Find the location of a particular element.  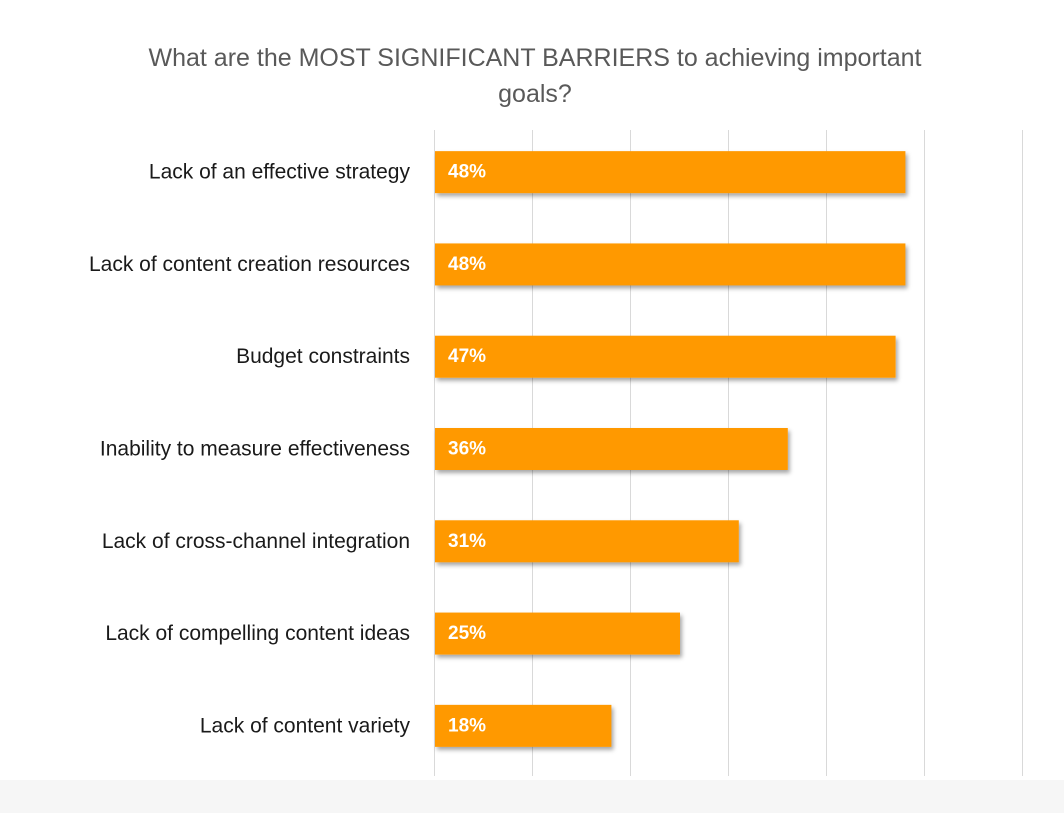

data-label: 31% is located at coordinates (467, 541).